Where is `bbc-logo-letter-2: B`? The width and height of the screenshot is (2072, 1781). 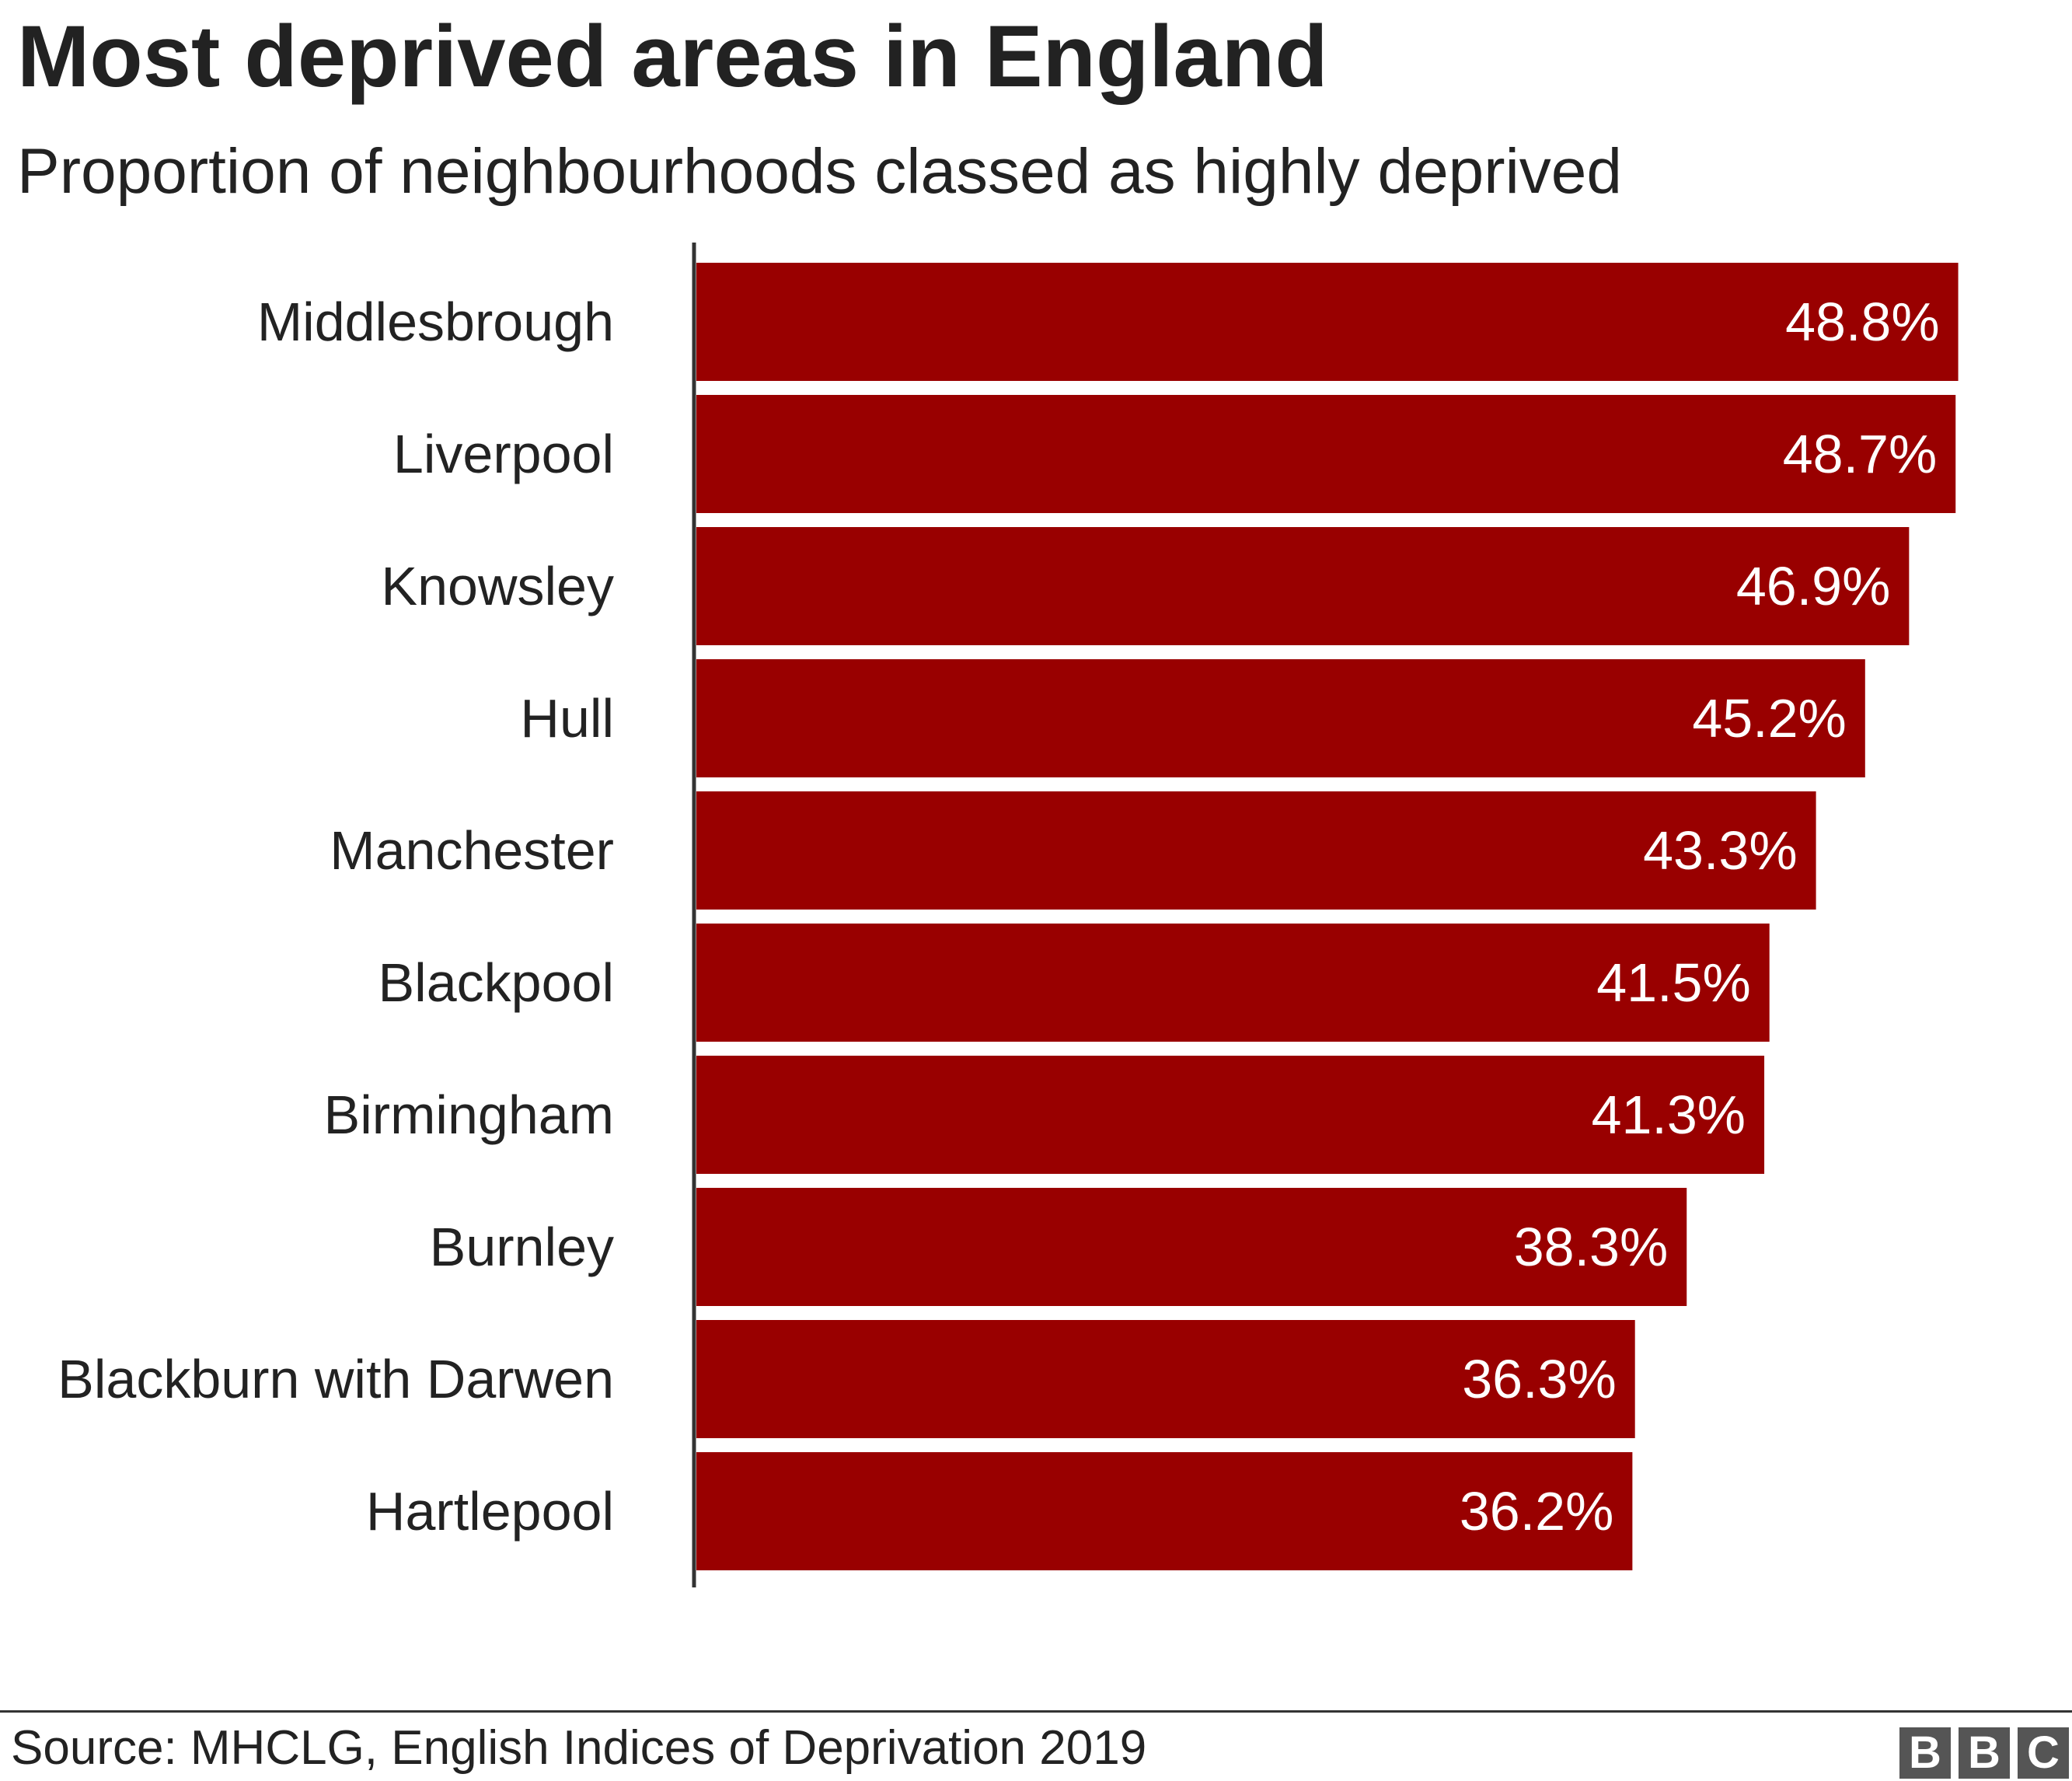 bbc-logo-letter-2: B is located at coordinates (1984, 1753).